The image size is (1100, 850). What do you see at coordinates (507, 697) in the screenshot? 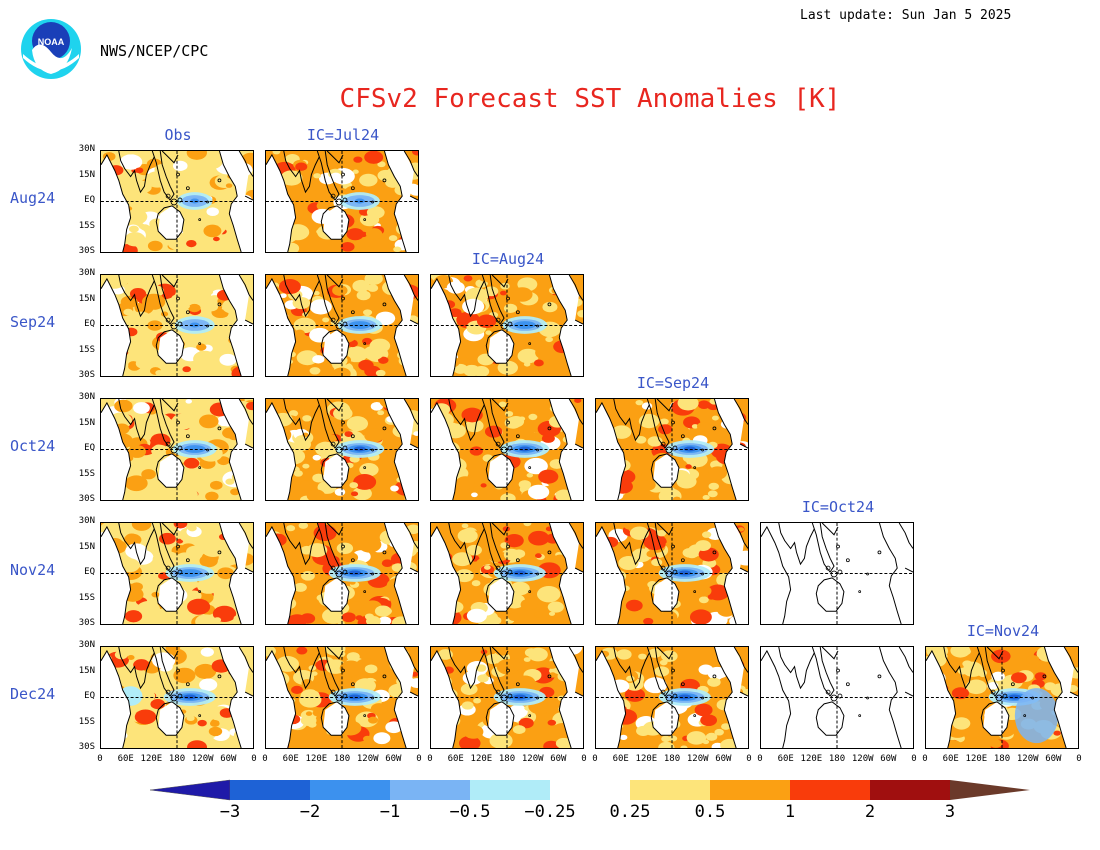
I see `map-panel-dec24-ic-aug24` at bounding box center [507, 697].